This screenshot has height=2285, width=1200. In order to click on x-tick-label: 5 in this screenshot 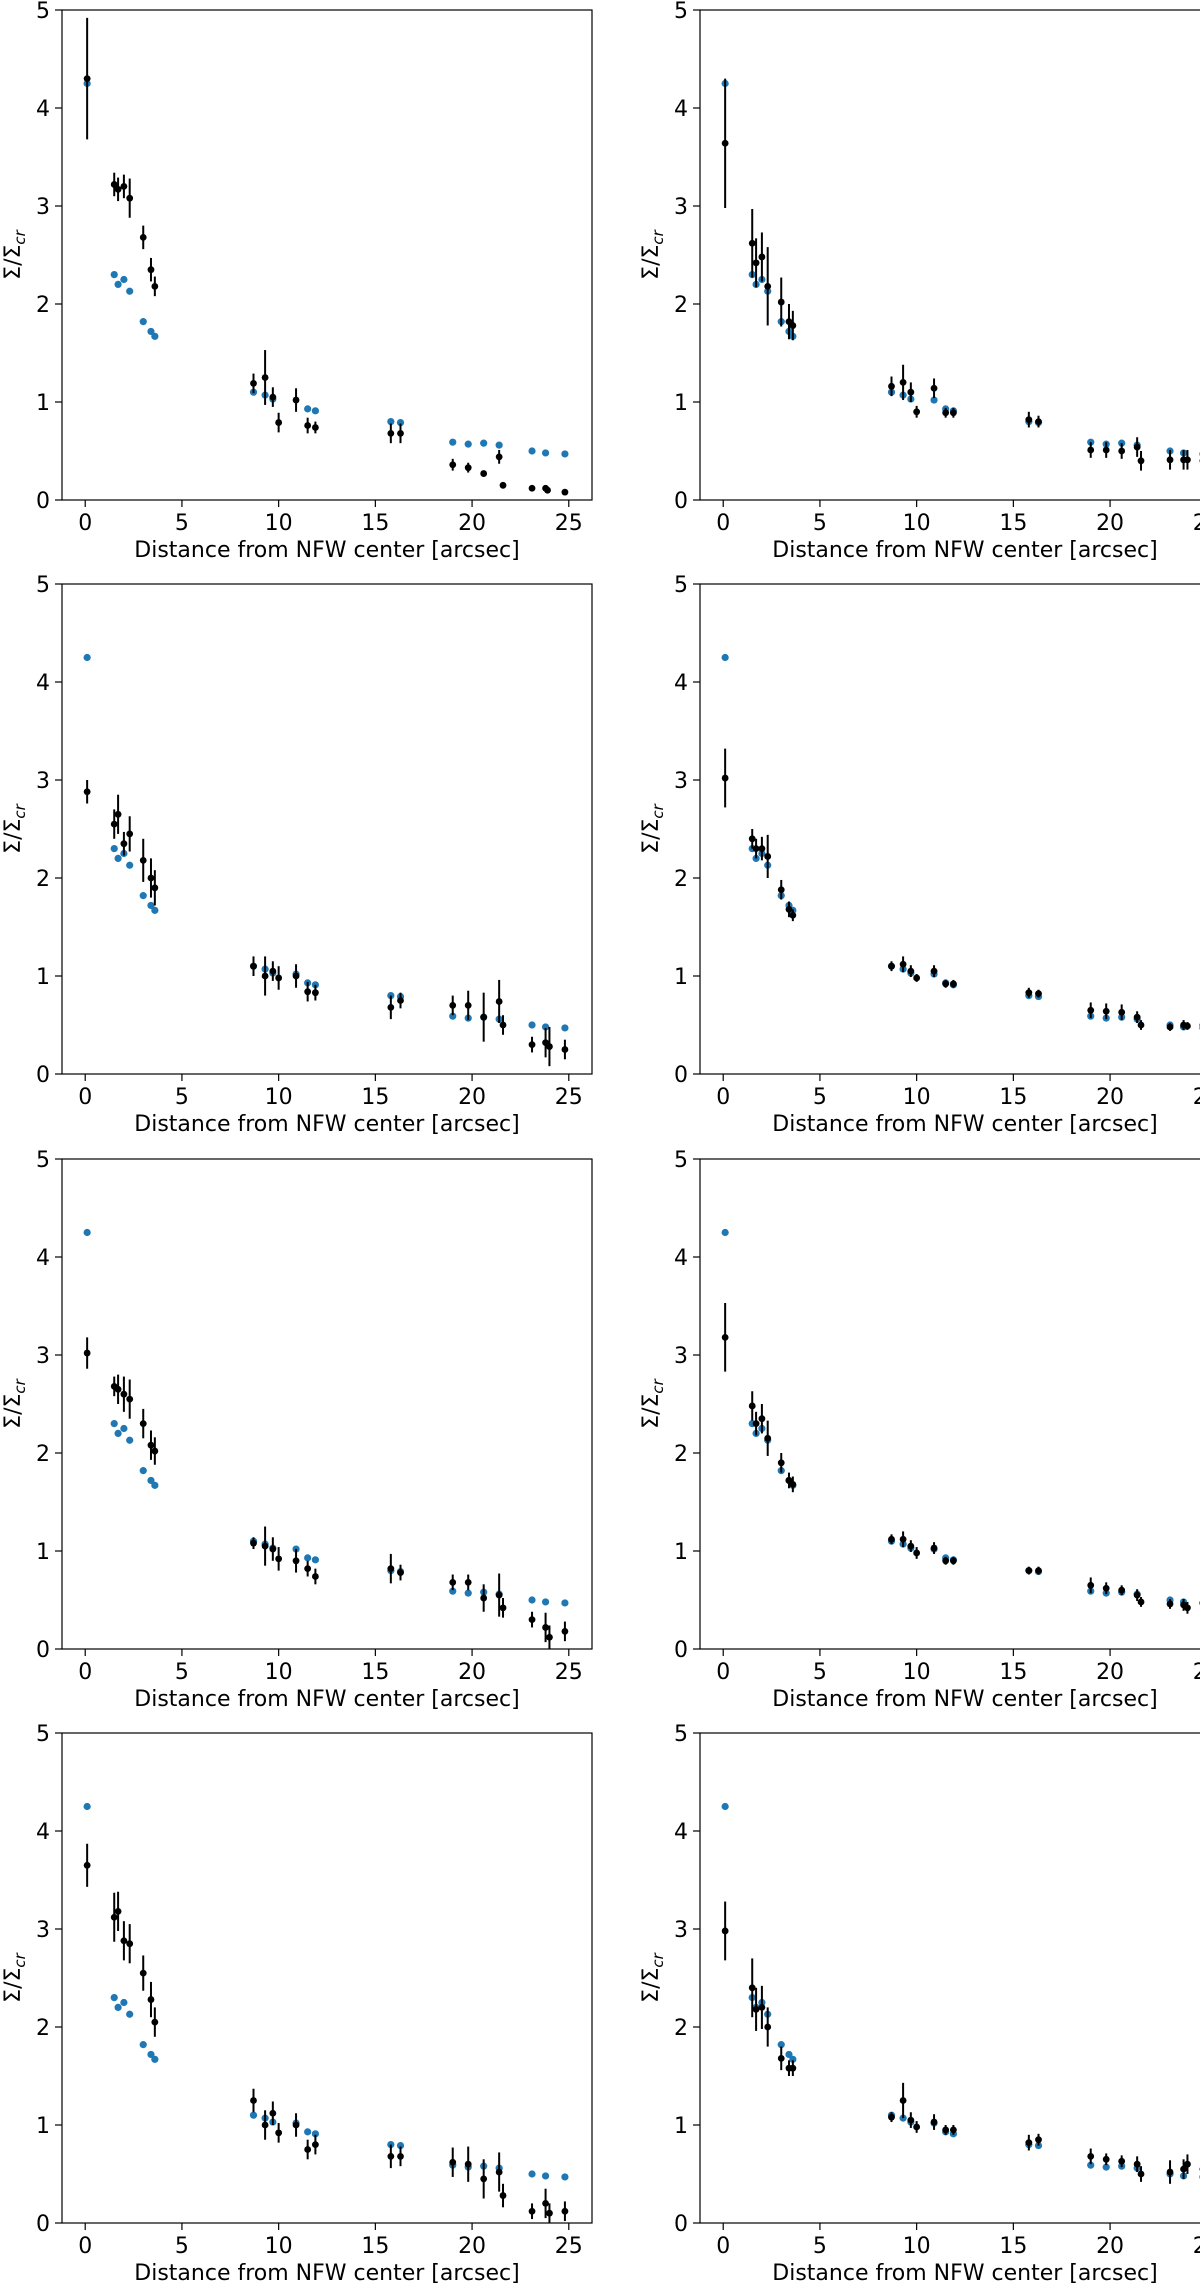, I will do `click(820, 1672)`.